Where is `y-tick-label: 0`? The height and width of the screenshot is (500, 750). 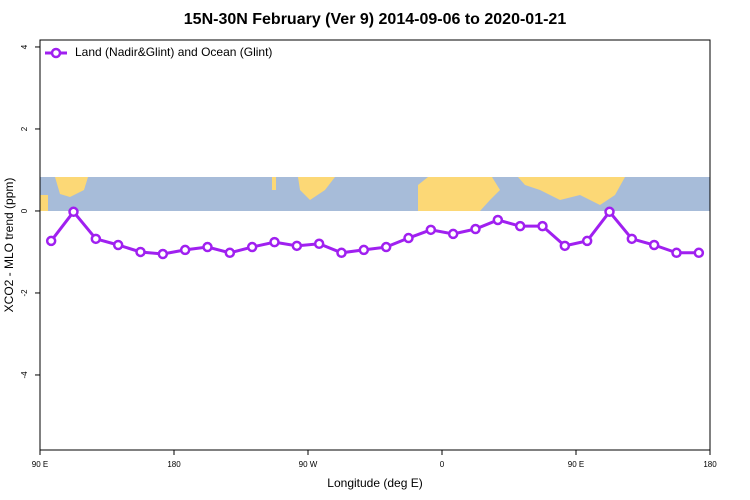
y-tick-label: 0 is located at coordinates (24, 210).